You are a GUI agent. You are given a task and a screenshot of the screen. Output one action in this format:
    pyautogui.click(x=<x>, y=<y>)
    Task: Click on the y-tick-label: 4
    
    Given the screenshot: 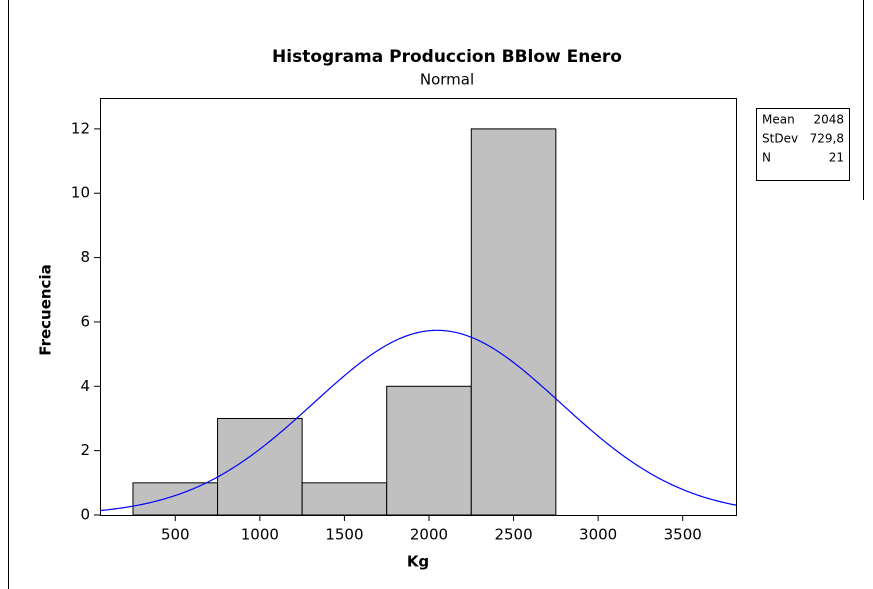 What is the action you would take?
    pyautogui.click(x=85, y=386)
    